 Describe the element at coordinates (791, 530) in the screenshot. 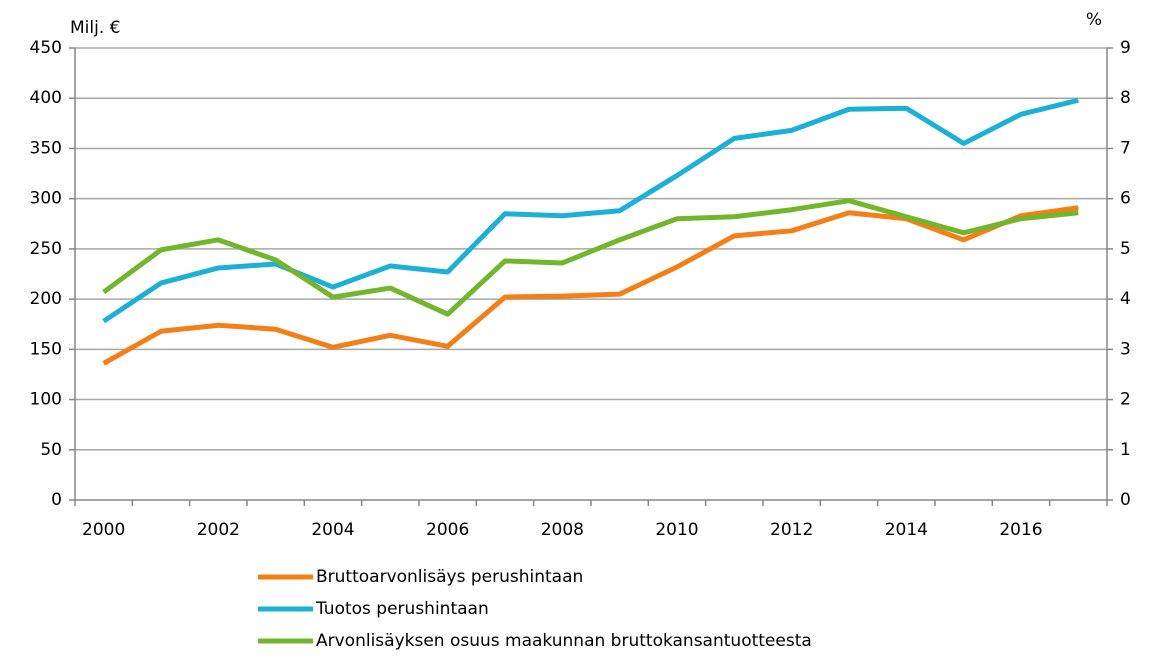

I see `x-tick-label: 2012` at that location.